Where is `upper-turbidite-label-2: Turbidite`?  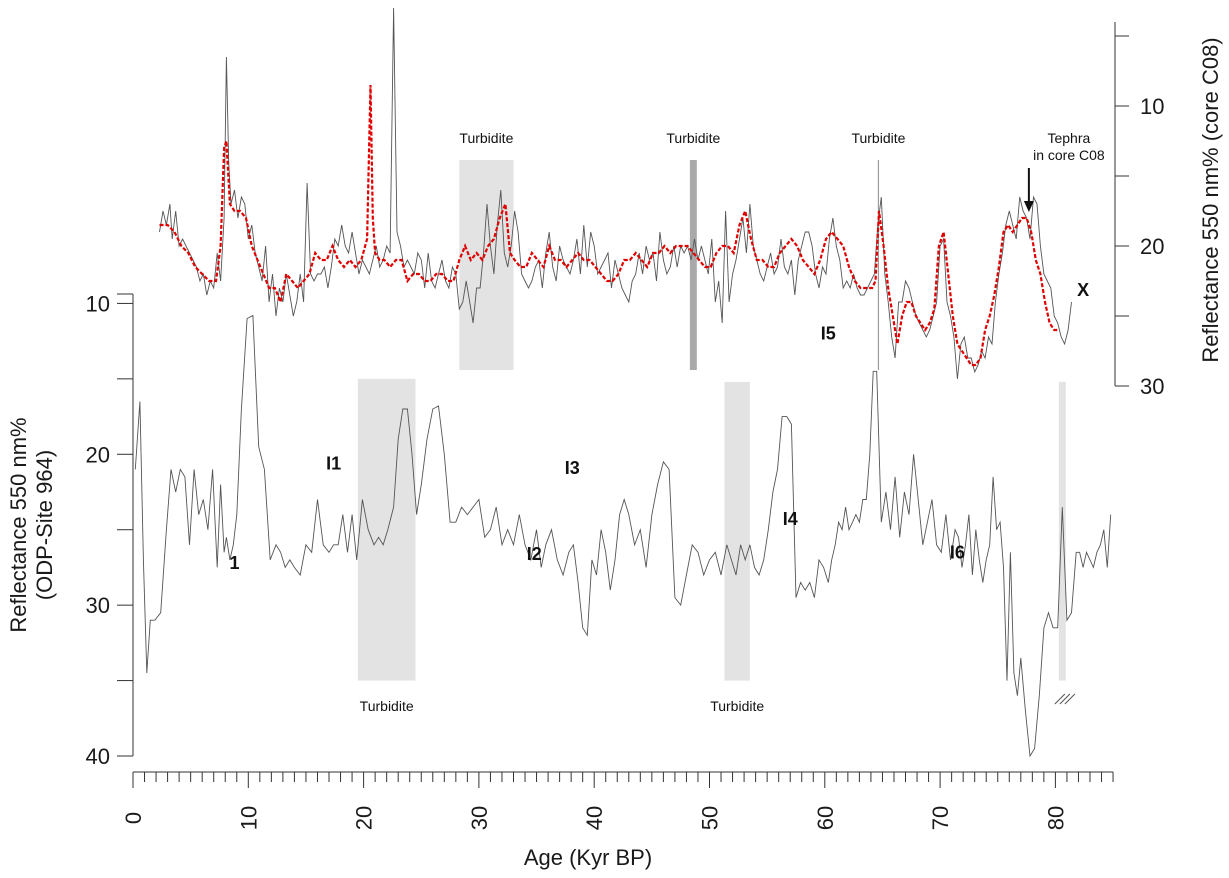 upper-turbidite-label-2: Turbidite is located at coordinates (693, 138).